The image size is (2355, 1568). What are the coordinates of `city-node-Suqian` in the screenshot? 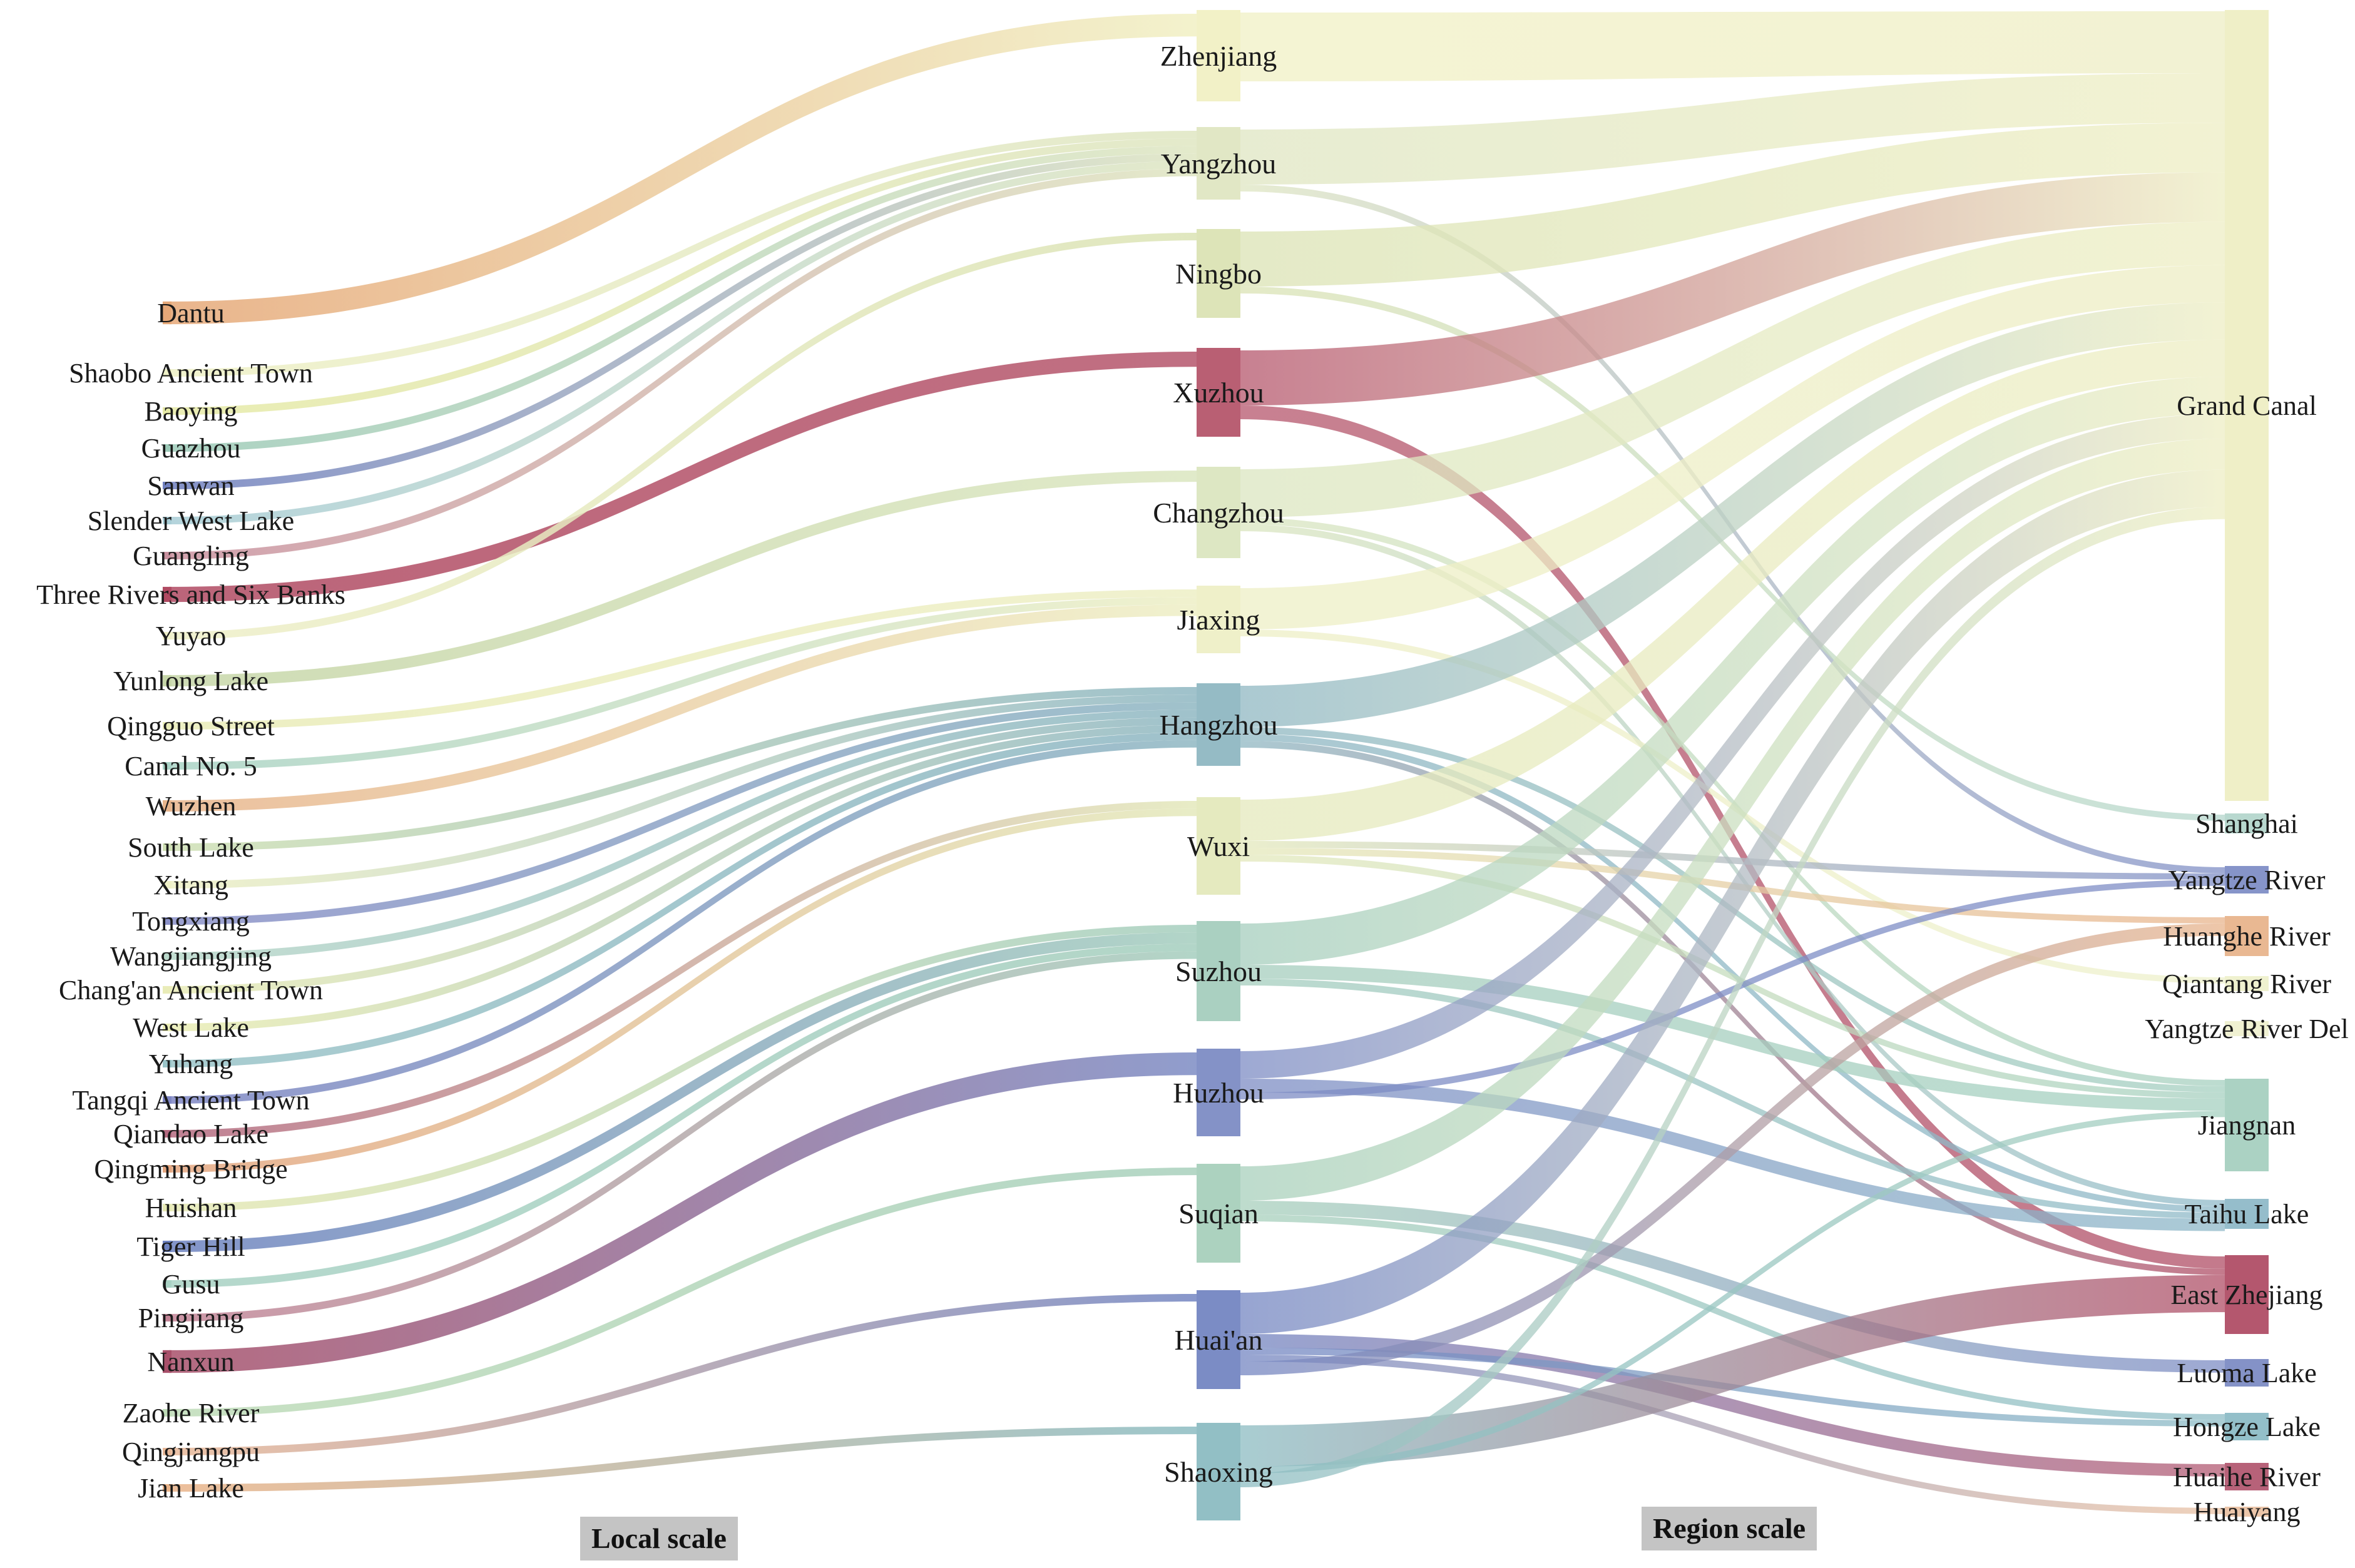 It's located at (1218, 1213).